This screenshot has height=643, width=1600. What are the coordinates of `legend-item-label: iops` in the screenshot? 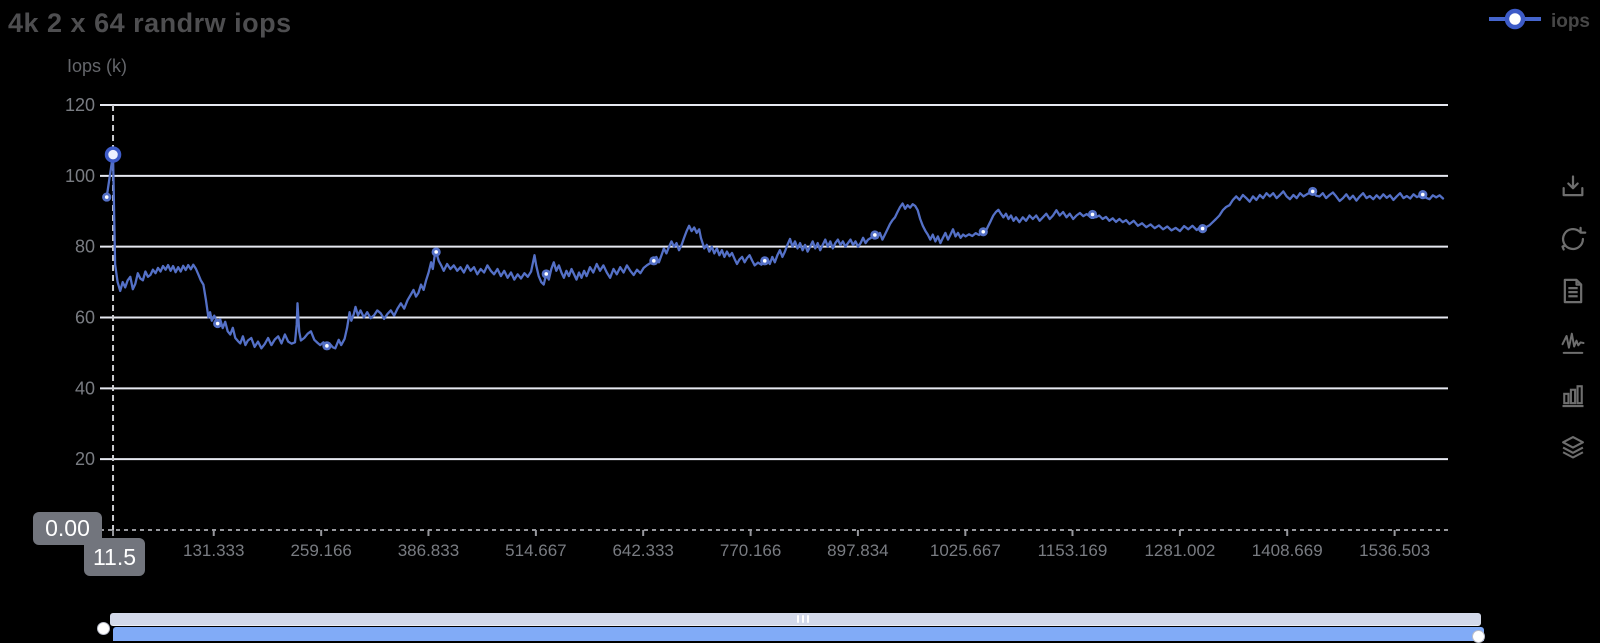 It's located at (1570, 21).